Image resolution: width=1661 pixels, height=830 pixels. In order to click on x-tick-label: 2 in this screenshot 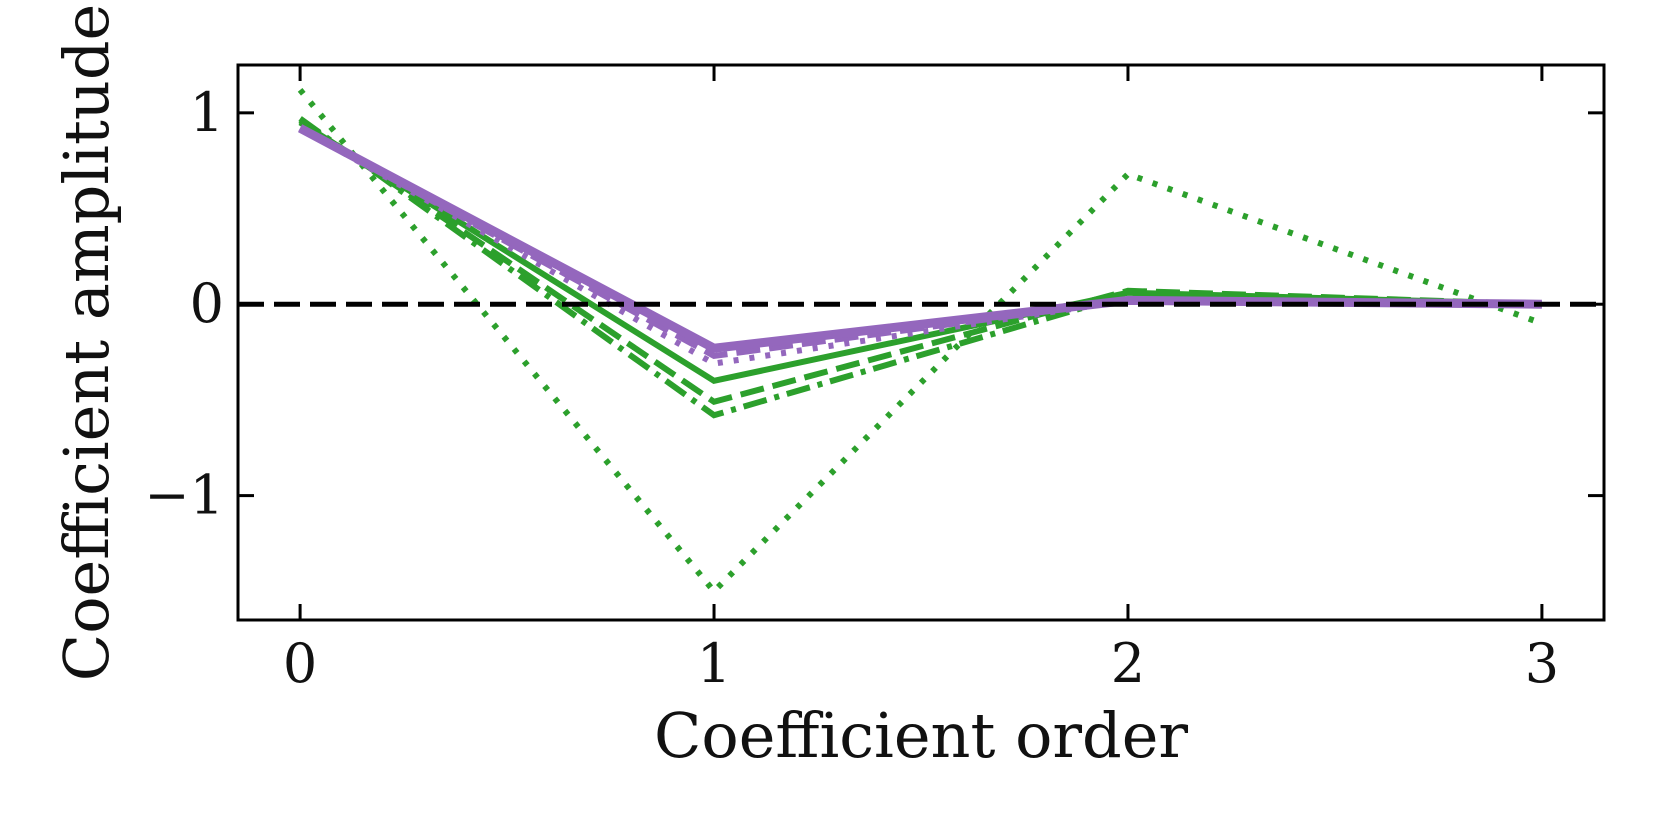, I will do `click(1128, 663)`.